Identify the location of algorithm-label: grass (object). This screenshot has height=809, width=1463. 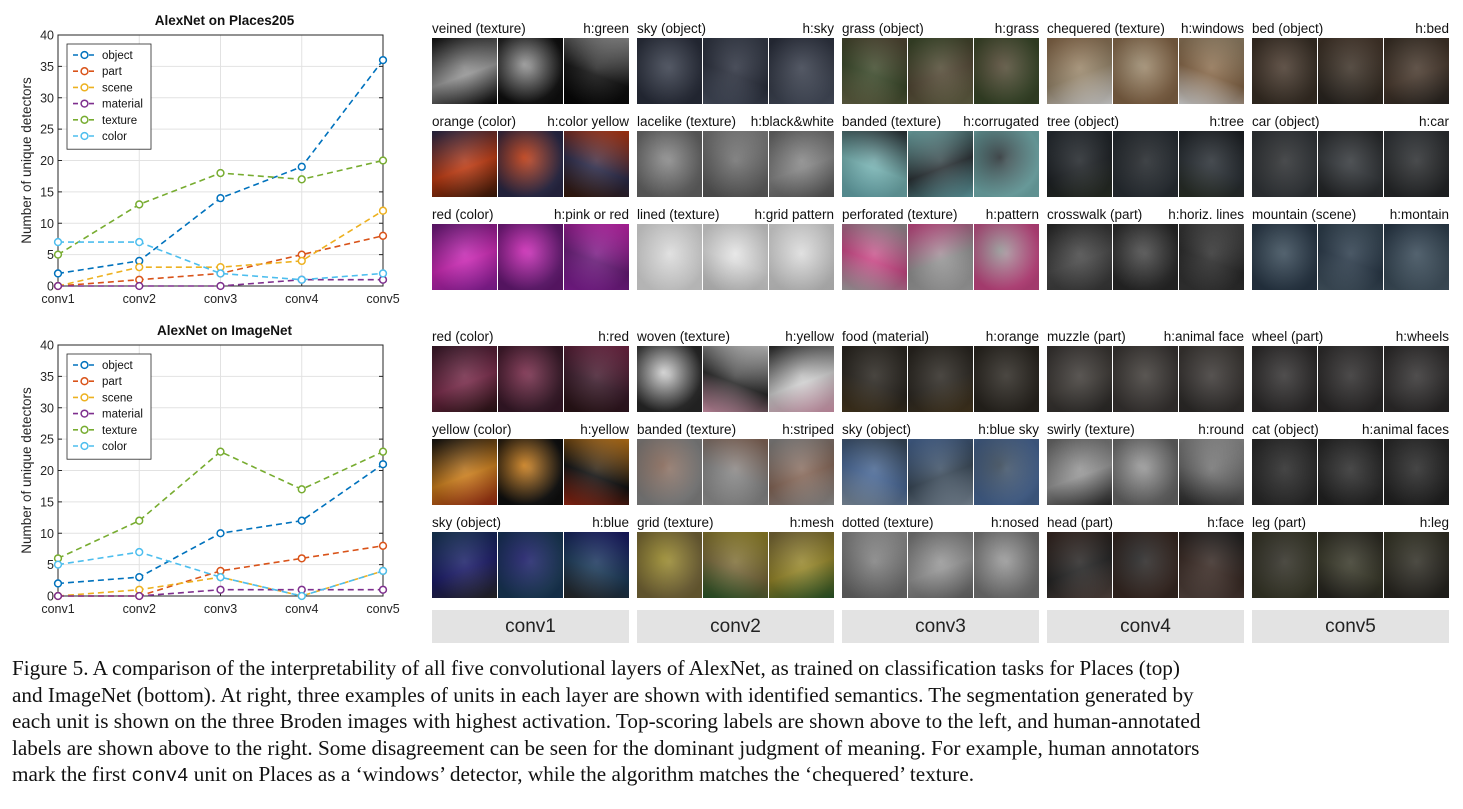
(883, 28).